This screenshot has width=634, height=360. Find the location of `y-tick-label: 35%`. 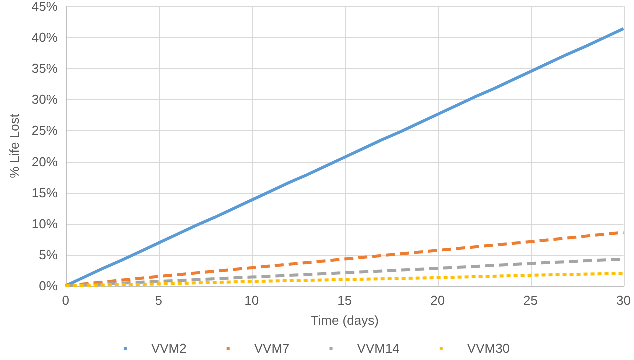

y-tick-label: 35% is located at coordinates (45, 68).